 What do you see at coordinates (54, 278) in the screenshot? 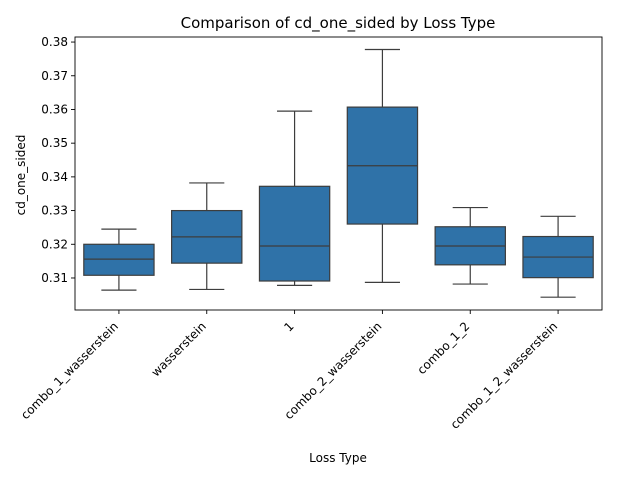
I see `y-tick-label: 0.31` at bounding box center [54, 278].